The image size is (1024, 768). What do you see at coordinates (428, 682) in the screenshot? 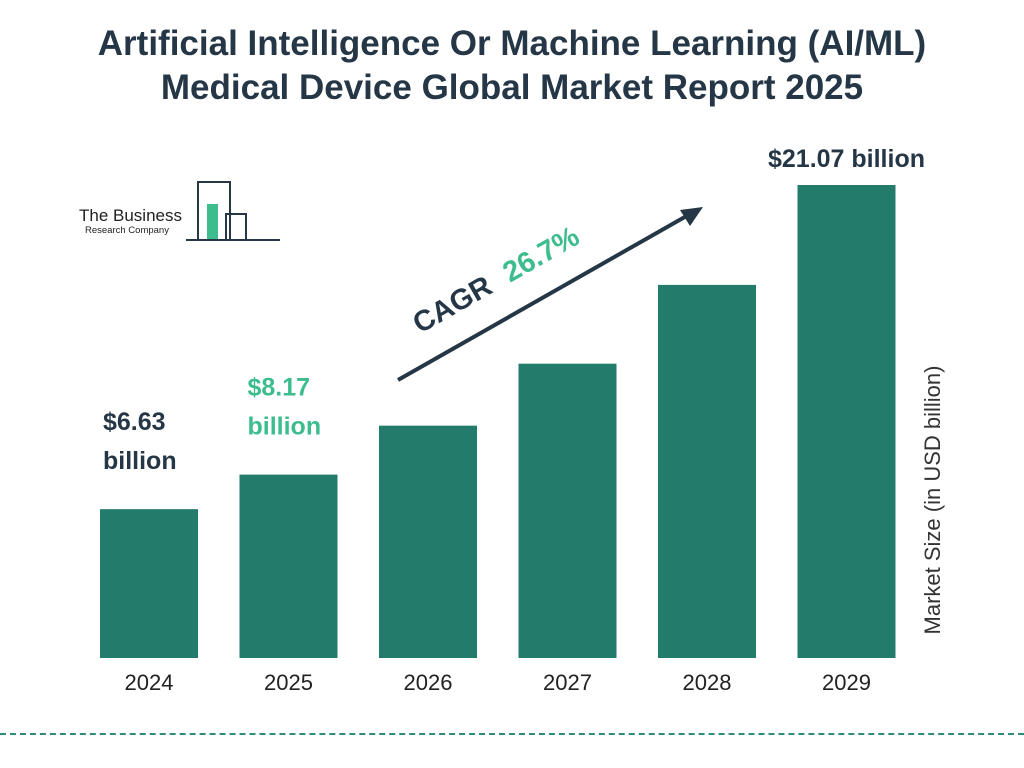
I see `x-tick-2026: 2026` at bounding box center [428, 682].